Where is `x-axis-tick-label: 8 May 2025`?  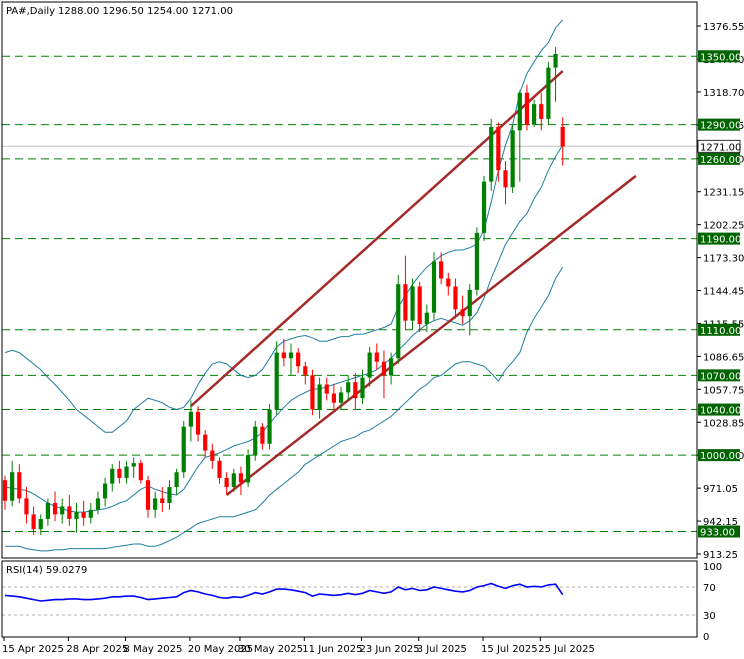 x-axis-tick-label: 8 May 2025 is located at coordinates (153, 649).